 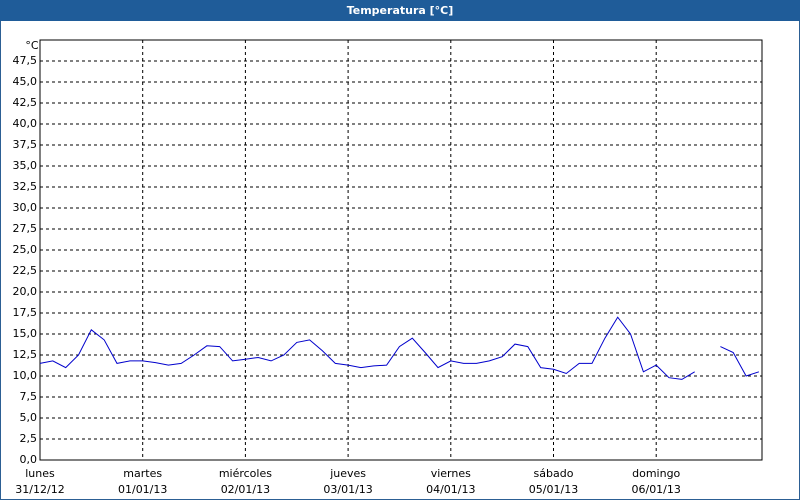 What do you see at coordinates (25, 186) in the screenshot?
I see `y-tick-label: 32,5` at bounding box center [25, 186].